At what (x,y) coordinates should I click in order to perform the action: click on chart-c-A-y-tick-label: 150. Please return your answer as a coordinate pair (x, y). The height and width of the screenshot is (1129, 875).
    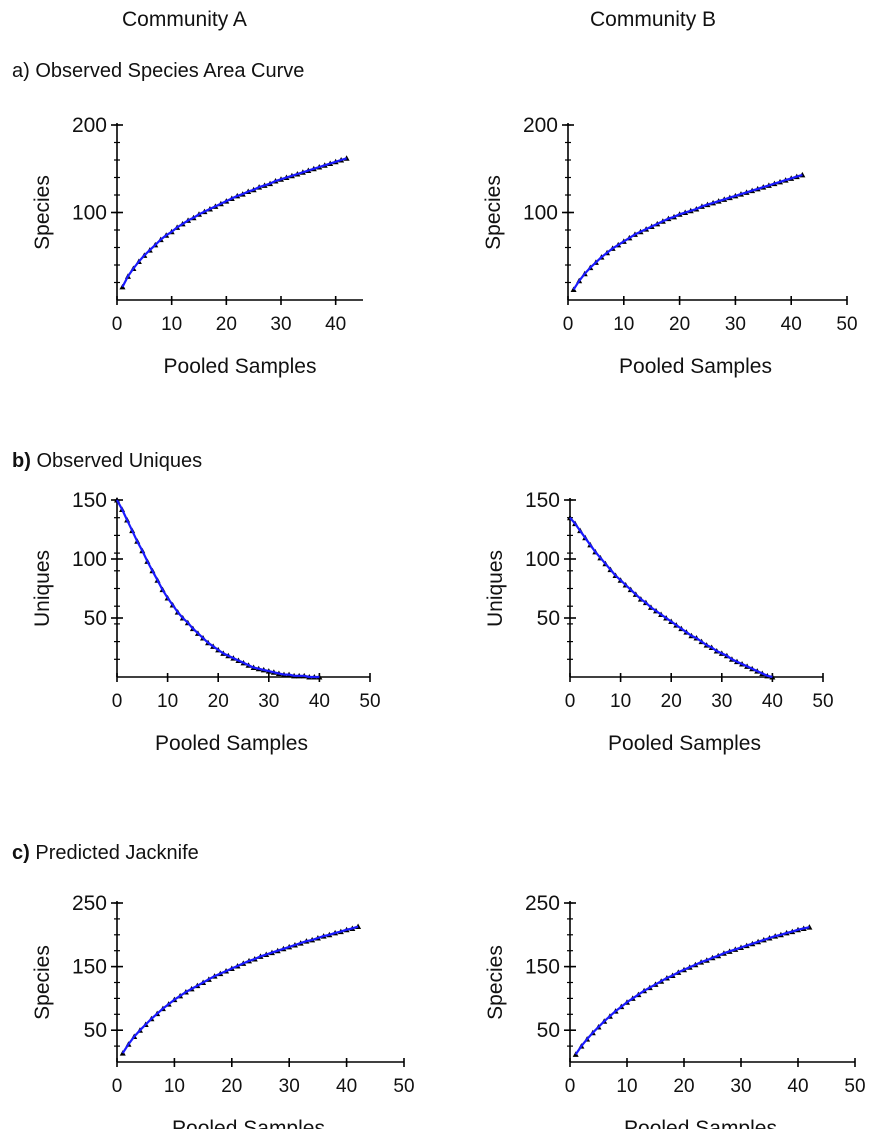
    Looking at the image, I should click on (89, 967).